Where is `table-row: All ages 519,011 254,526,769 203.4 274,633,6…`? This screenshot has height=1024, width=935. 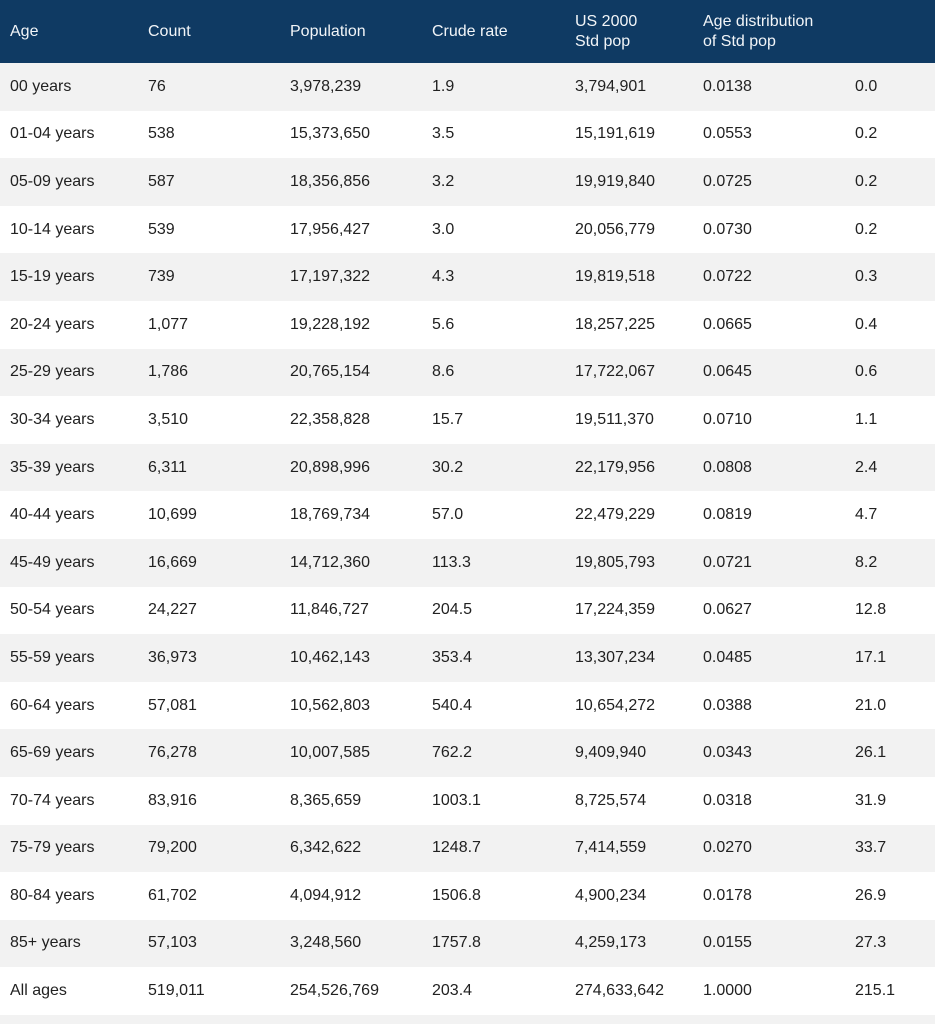 table-row: All ages 519,011 254,526,769 203.4 274,633,6… is located at coordinates (467, 991).